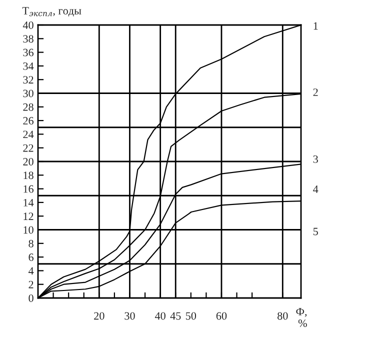 Image resolution: width=391 pixels, height=353 pixels. What do you see at coordinates (29, 216) in the screenshot?
I see `y-tick-label: 12` at bounding box center [29, 216].